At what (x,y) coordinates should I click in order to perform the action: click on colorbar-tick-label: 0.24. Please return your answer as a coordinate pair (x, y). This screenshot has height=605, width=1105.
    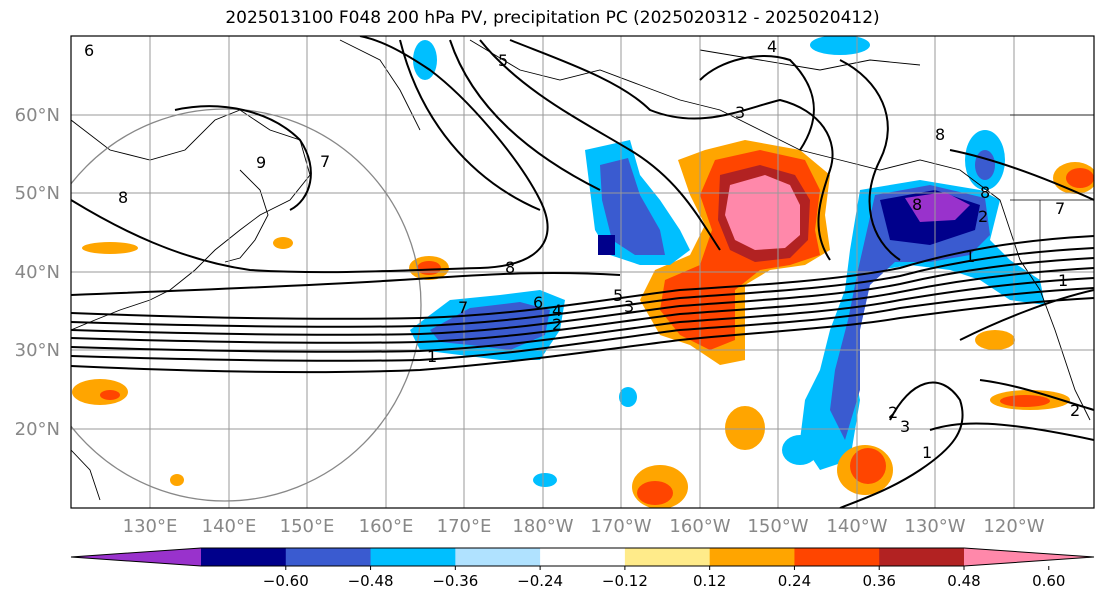
    Looking at the image, I should click on (794, 581).